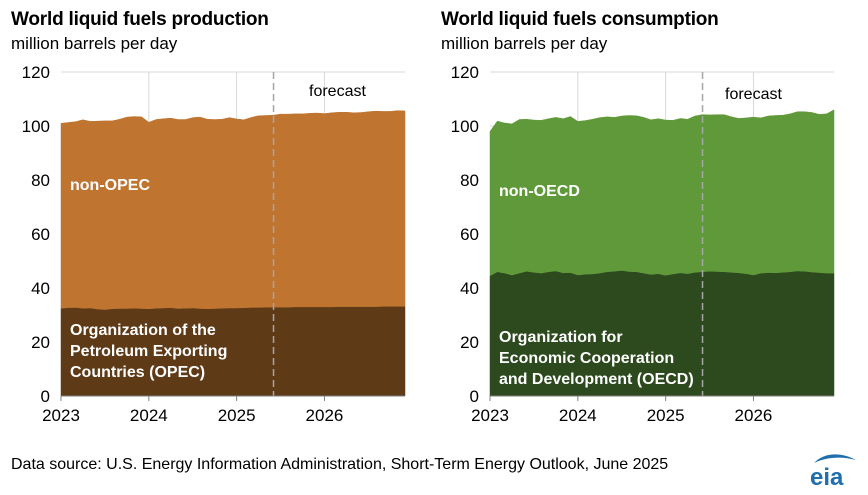 This screenshot has width=868, height=495. I want to click on chart-title: World liquid fuels consumption, so click(580, 19).